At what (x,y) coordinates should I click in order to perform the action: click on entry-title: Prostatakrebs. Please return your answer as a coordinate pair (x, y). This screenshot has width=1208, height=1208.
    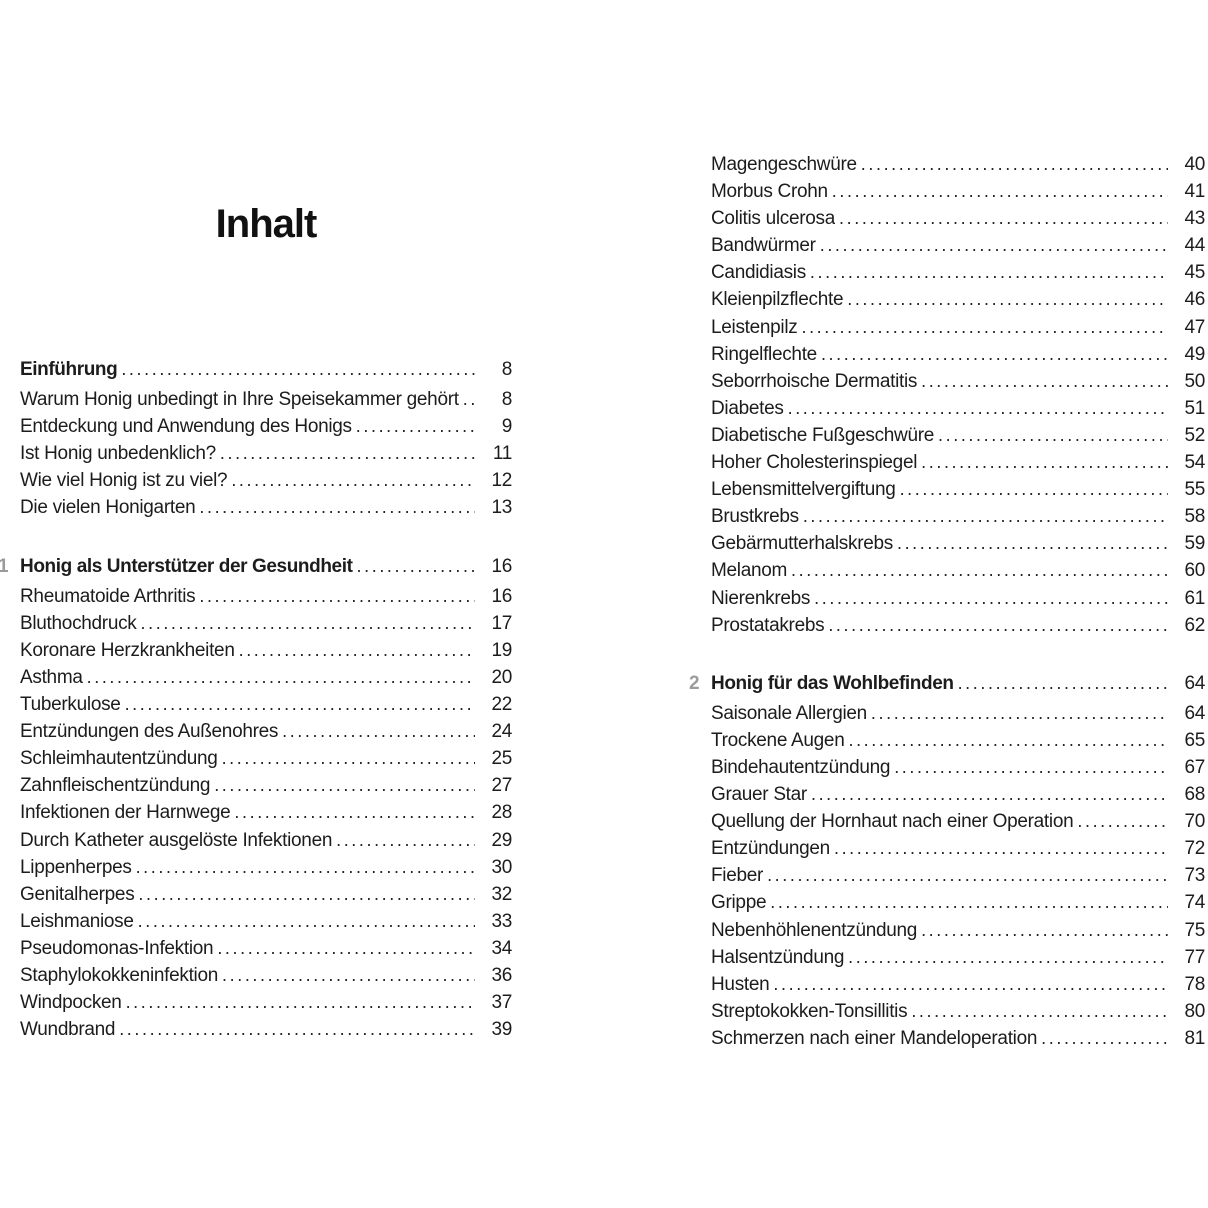
    Looking at the image, I should click on (768, 625).